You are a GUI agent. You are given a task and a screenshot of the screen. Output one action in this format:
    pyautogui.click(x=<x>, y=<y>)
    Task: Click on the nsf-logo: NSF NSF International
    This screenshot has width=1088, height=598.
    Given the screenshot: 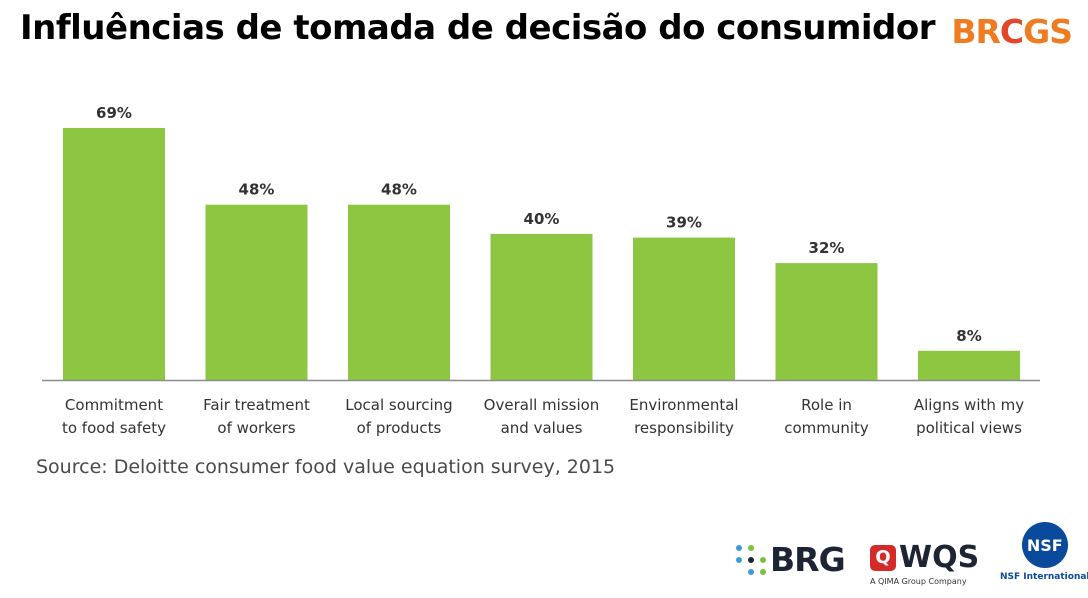 What is the action you would take?
    pyautogui.click(x=1044, y=552)
    